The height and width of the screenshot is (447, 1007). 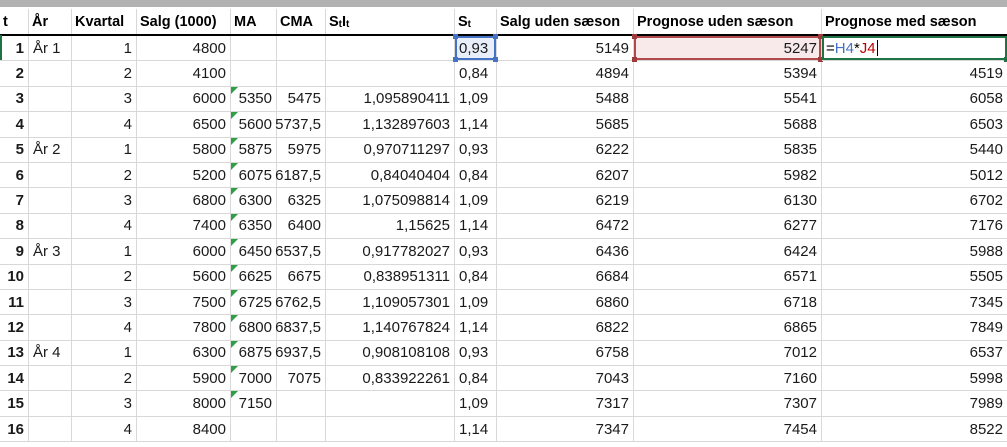 I want to click on cell-salg: 6800, so click(x=184, y=201).